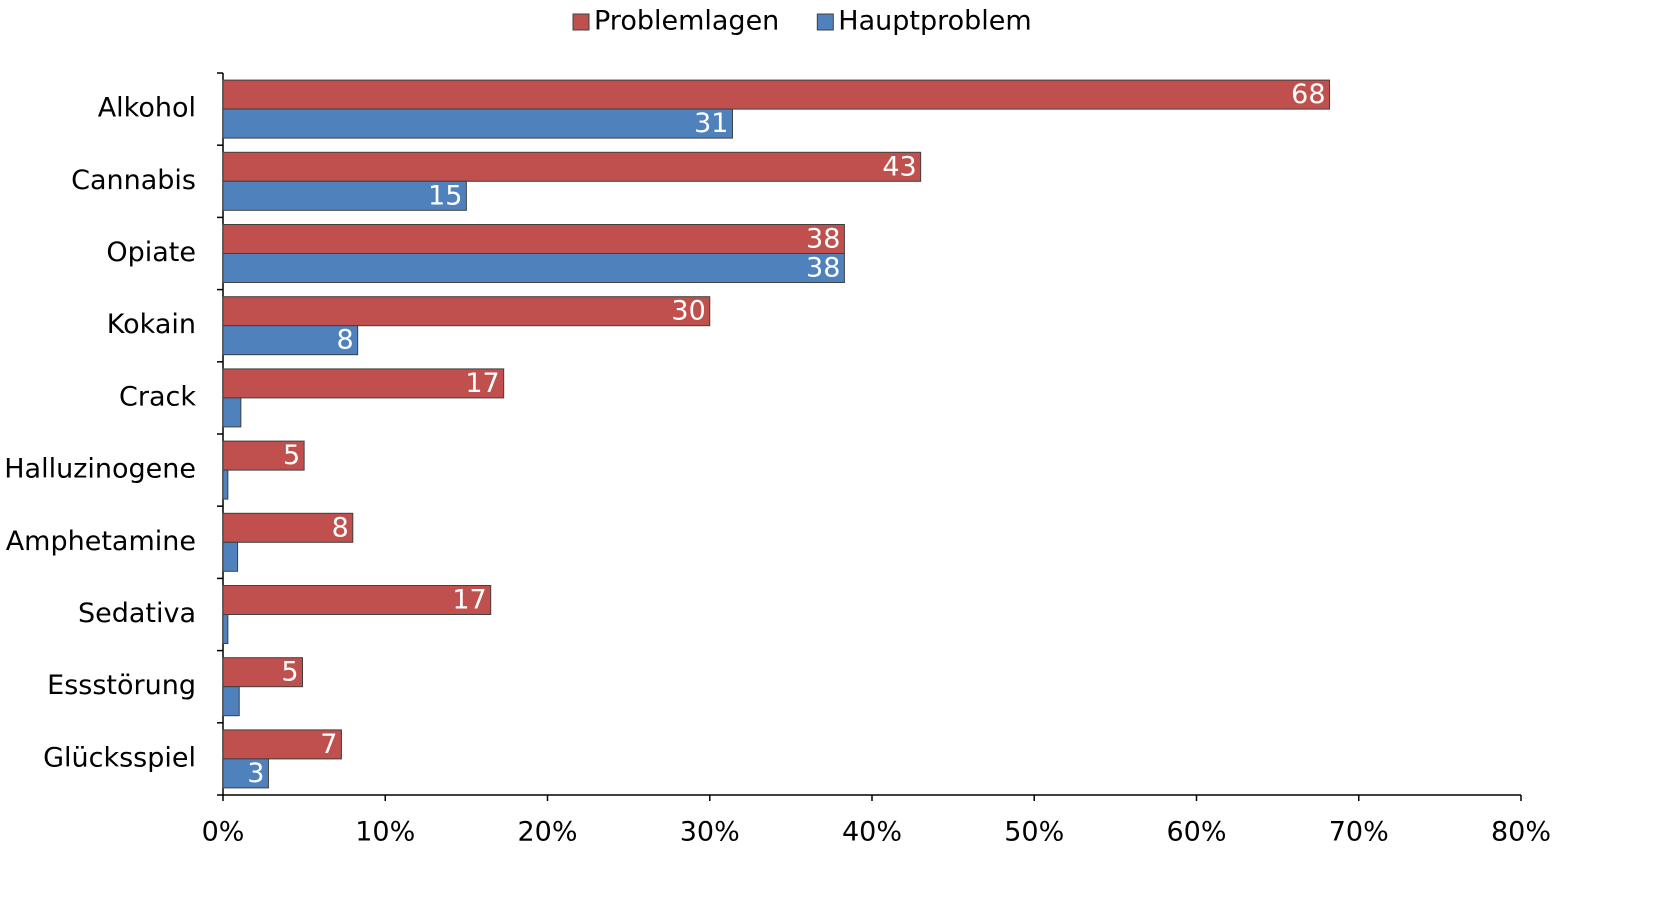  What do you see at coordinates (1196, 832) in the screenshot?
I see `x-tick-label: 60%` at bounding box center [1196, 832].